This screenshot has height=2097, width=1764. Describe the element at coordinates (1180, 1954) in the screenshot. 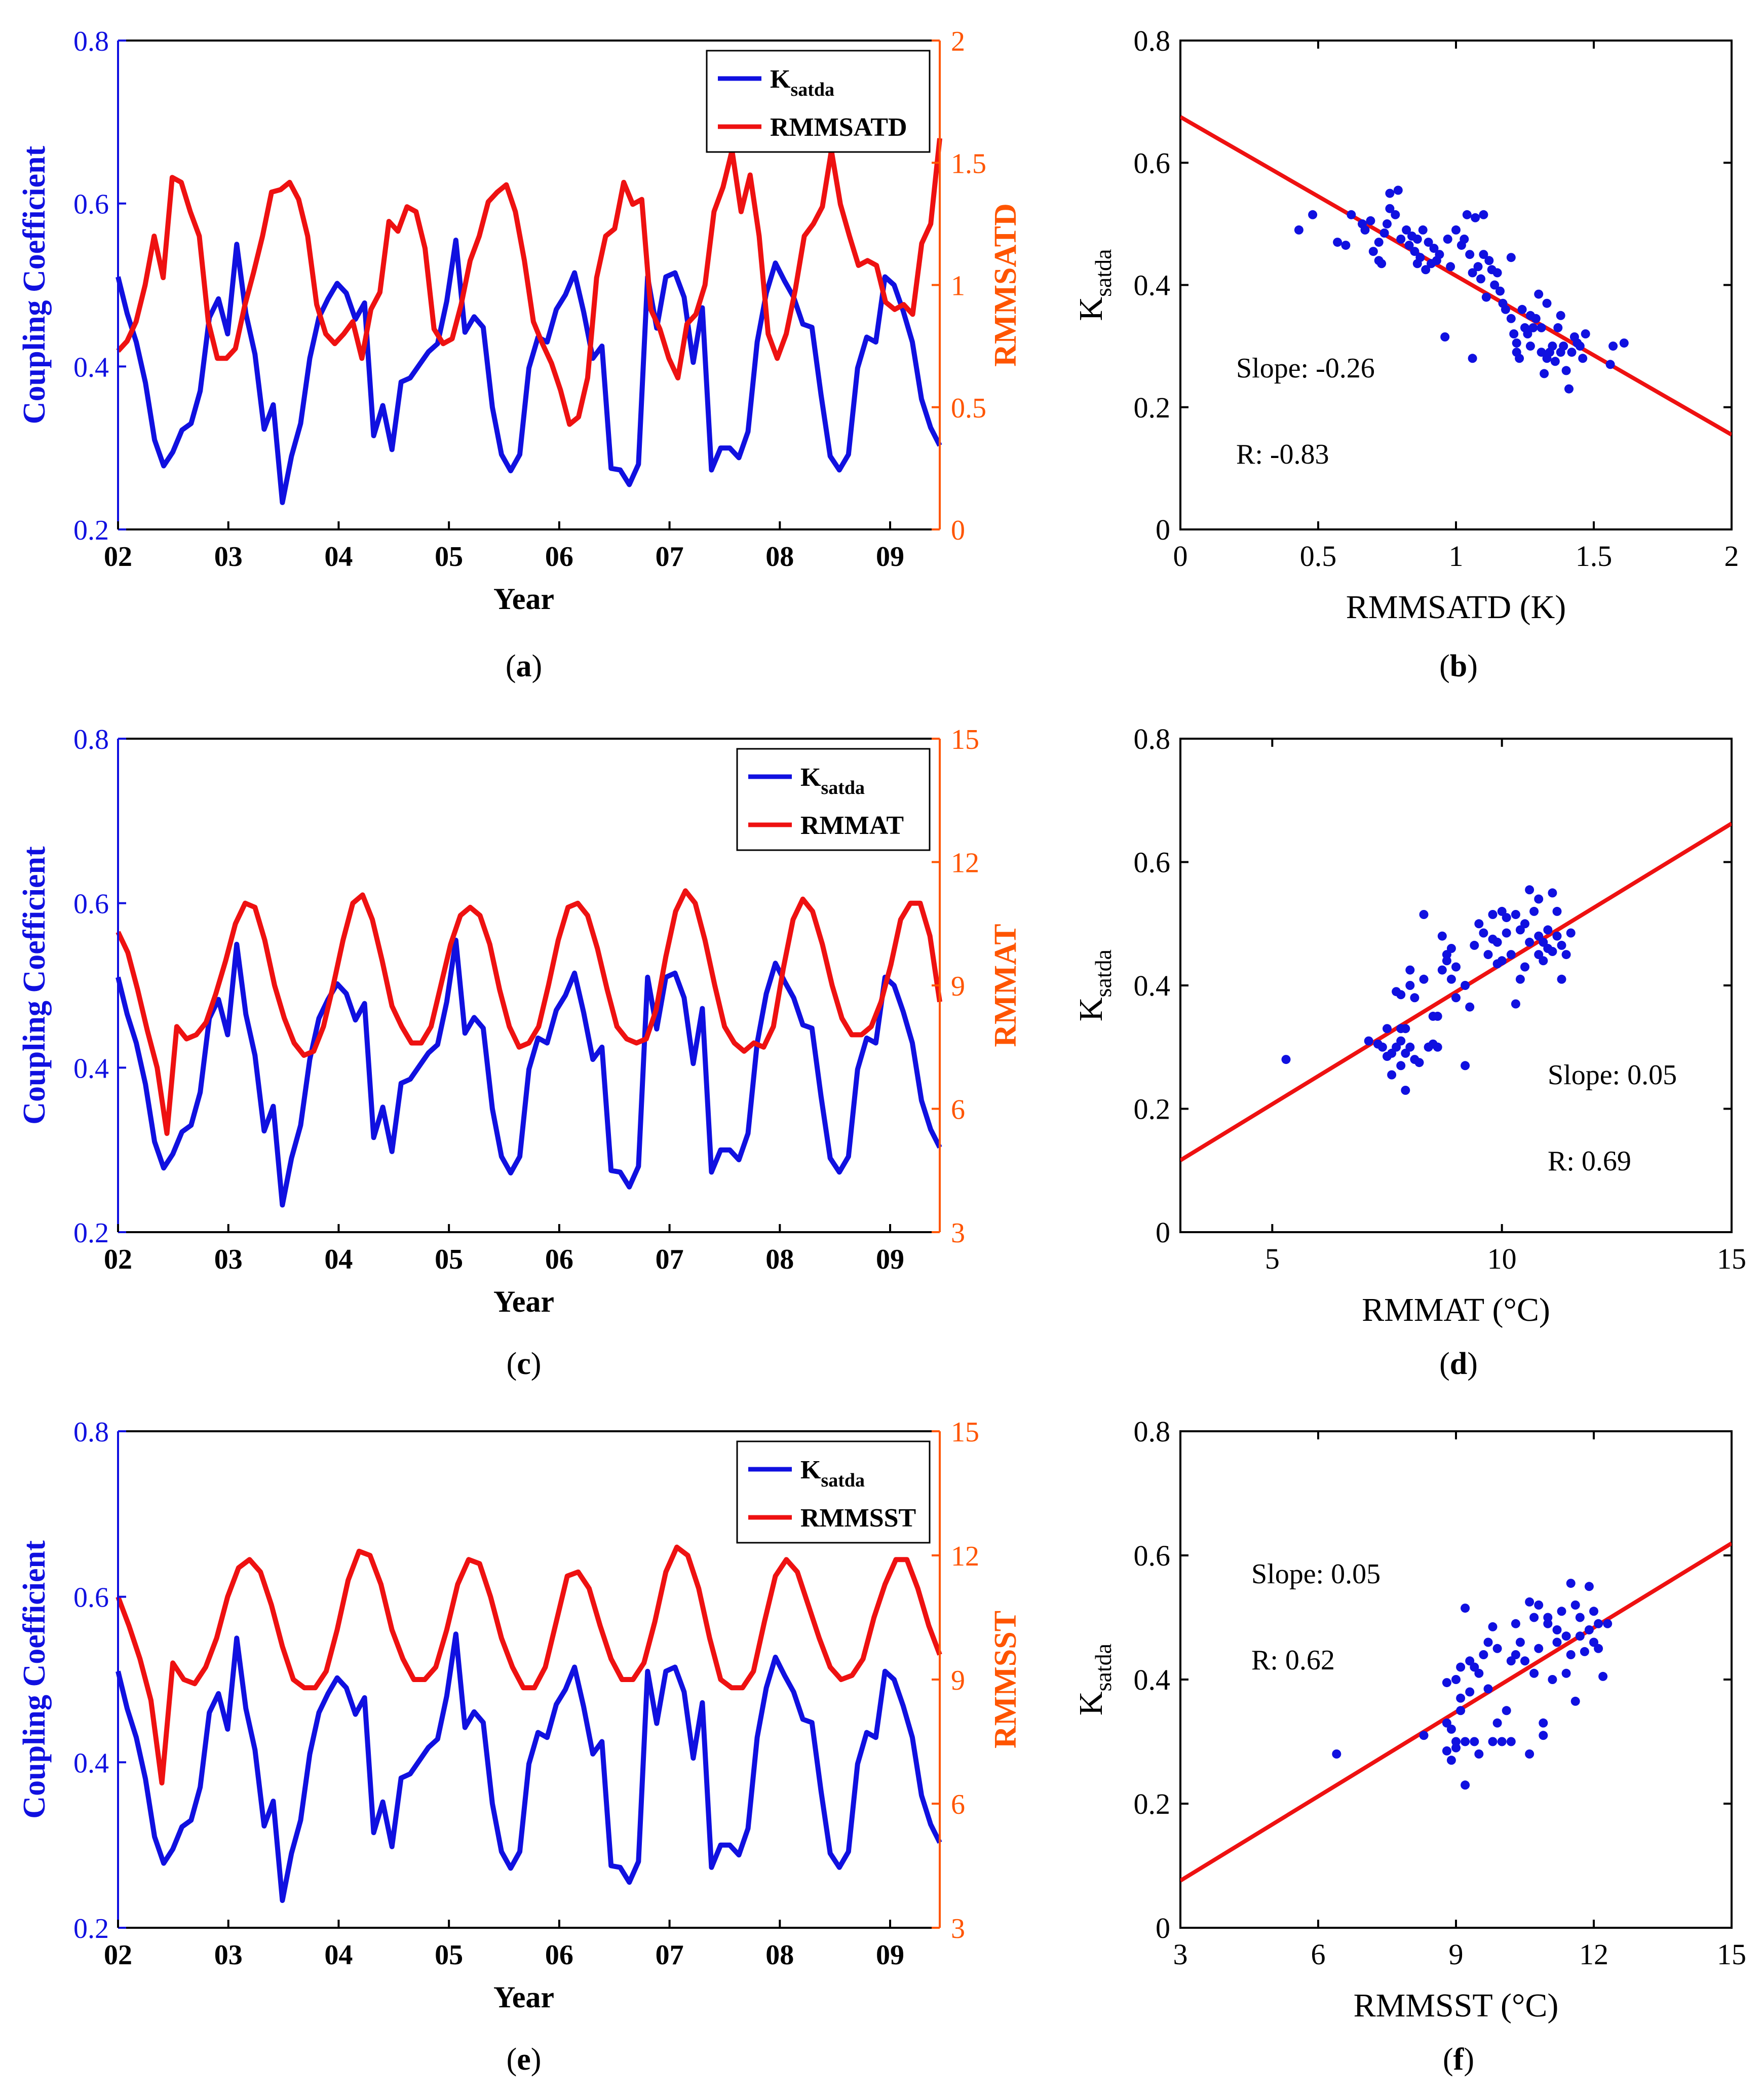

I see `x-tick-label: 3` at that location.